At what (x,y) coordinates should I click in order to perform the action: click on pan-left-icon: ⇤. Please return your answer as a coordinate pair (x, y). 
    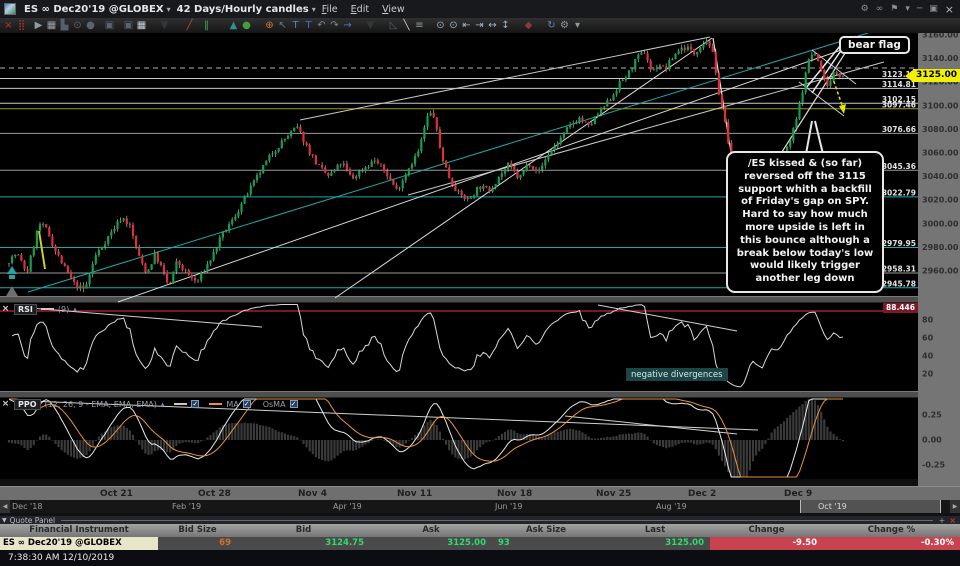
    Looking at the image, I should click on (466, 25).